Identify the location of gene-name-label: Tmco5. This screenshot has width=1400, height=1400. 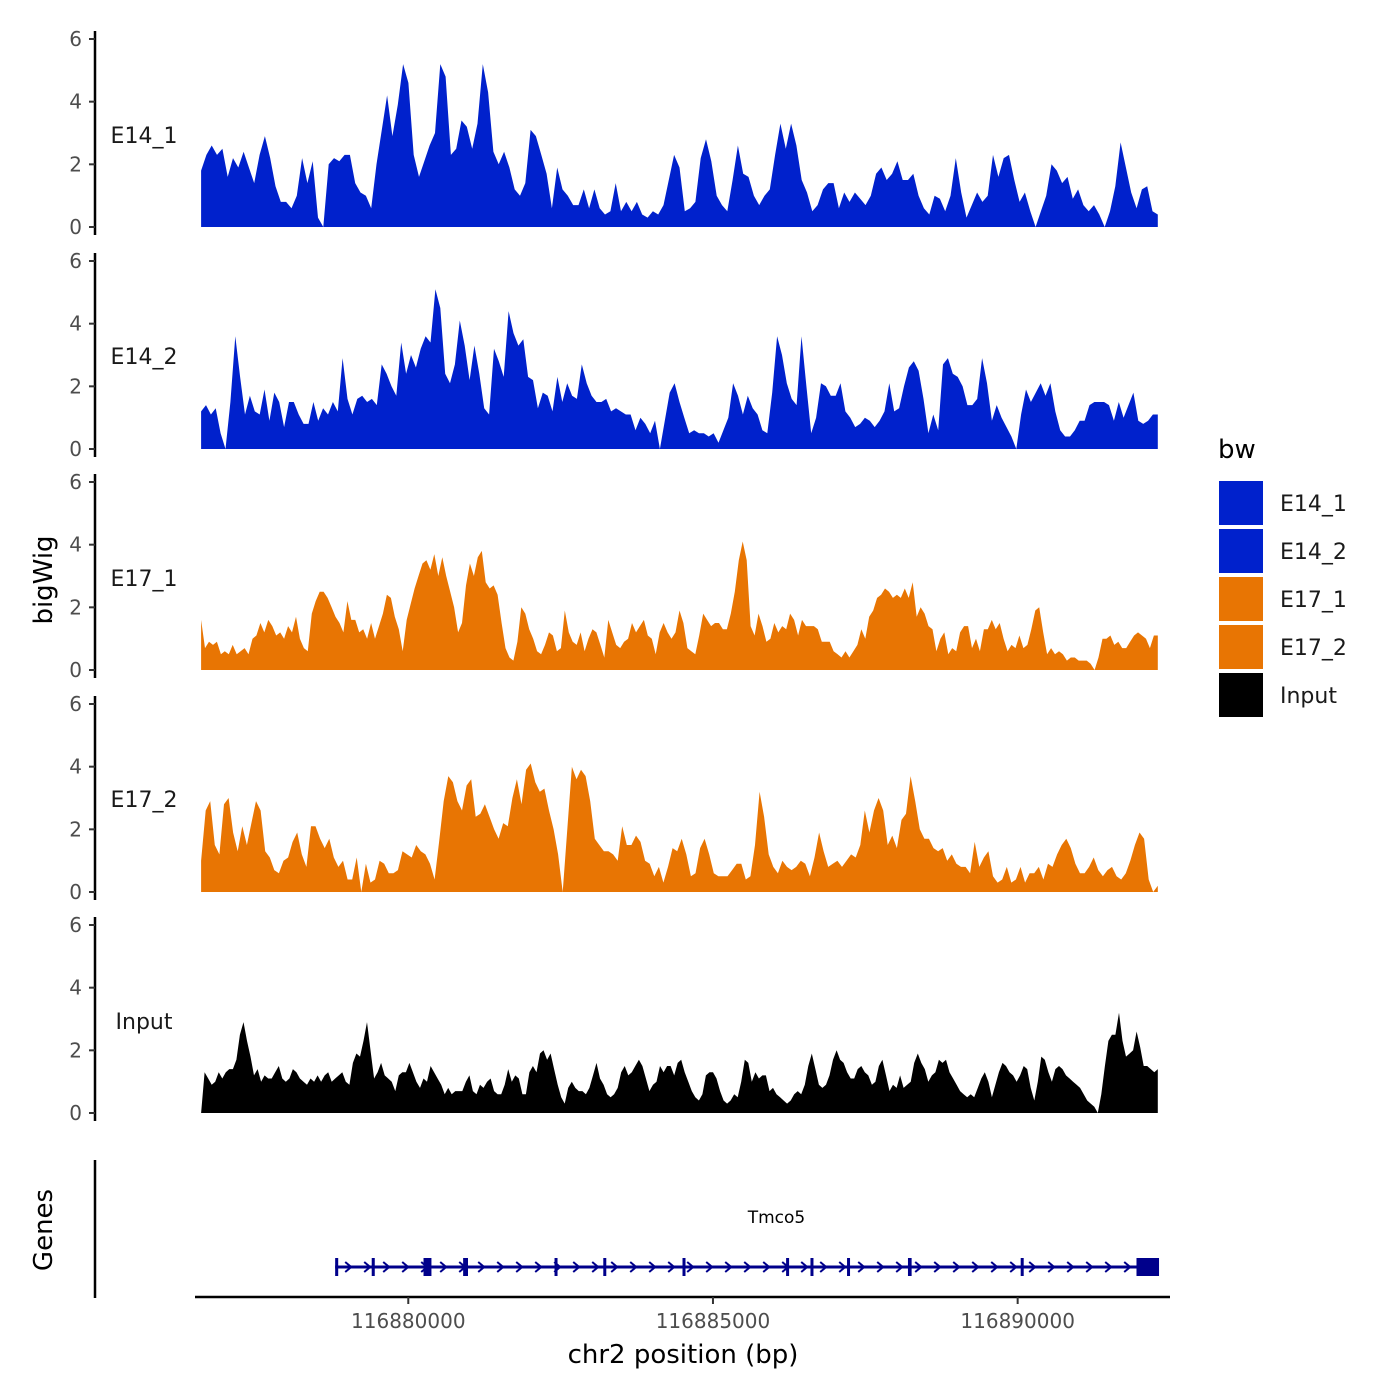
(776, 1218).